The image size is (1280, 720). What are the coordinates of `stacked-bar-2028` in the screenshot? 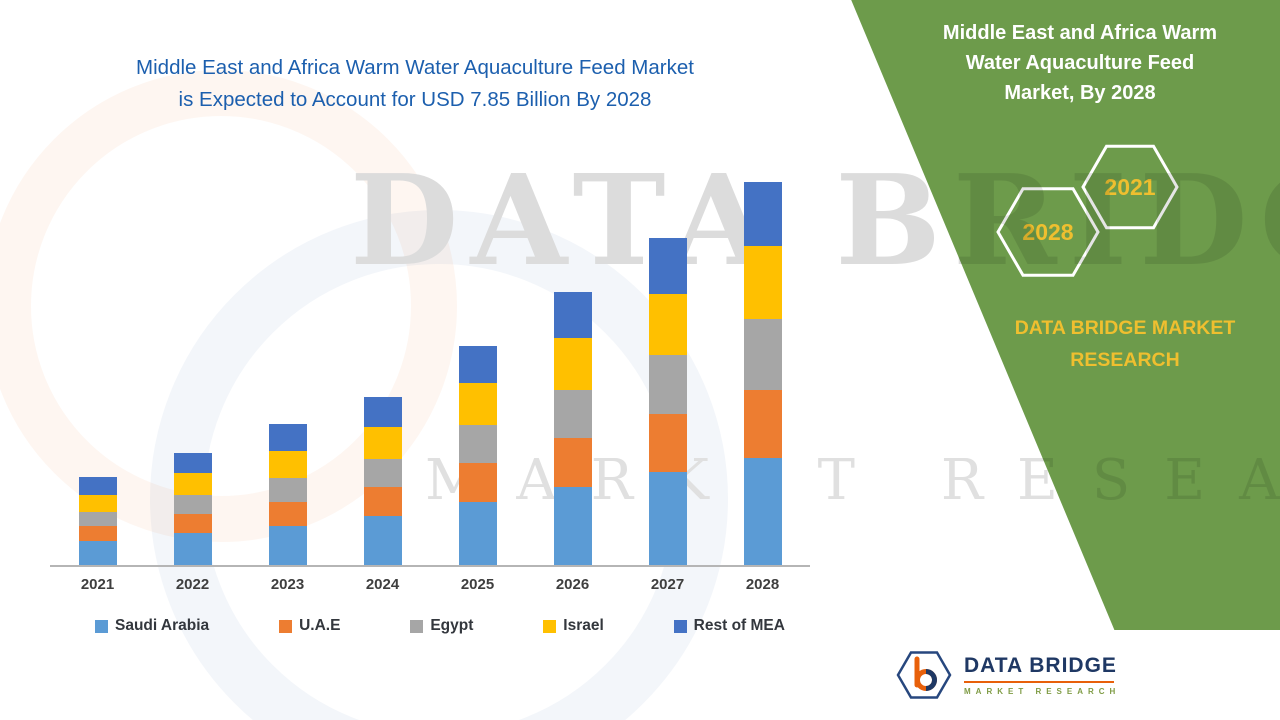 It's located at (762, 373).